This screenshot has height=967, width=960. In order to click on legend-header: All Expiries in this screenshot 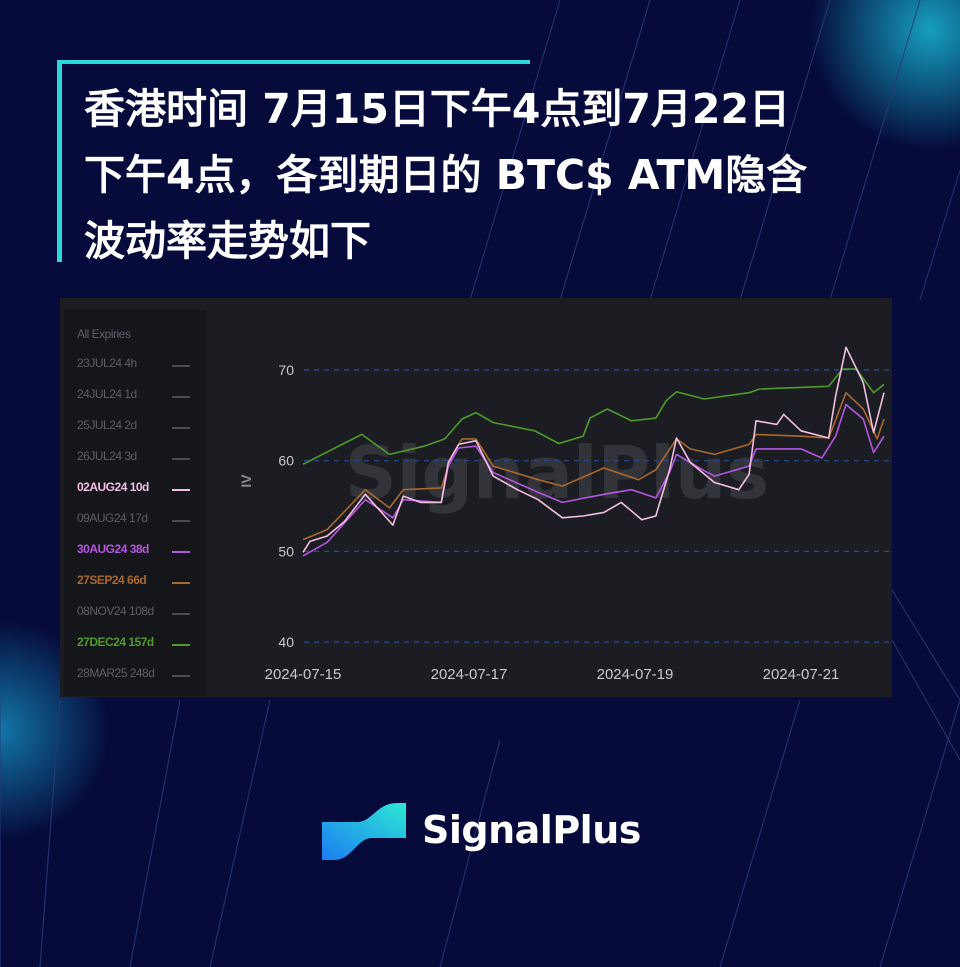, I will do `click(104, 334)`.